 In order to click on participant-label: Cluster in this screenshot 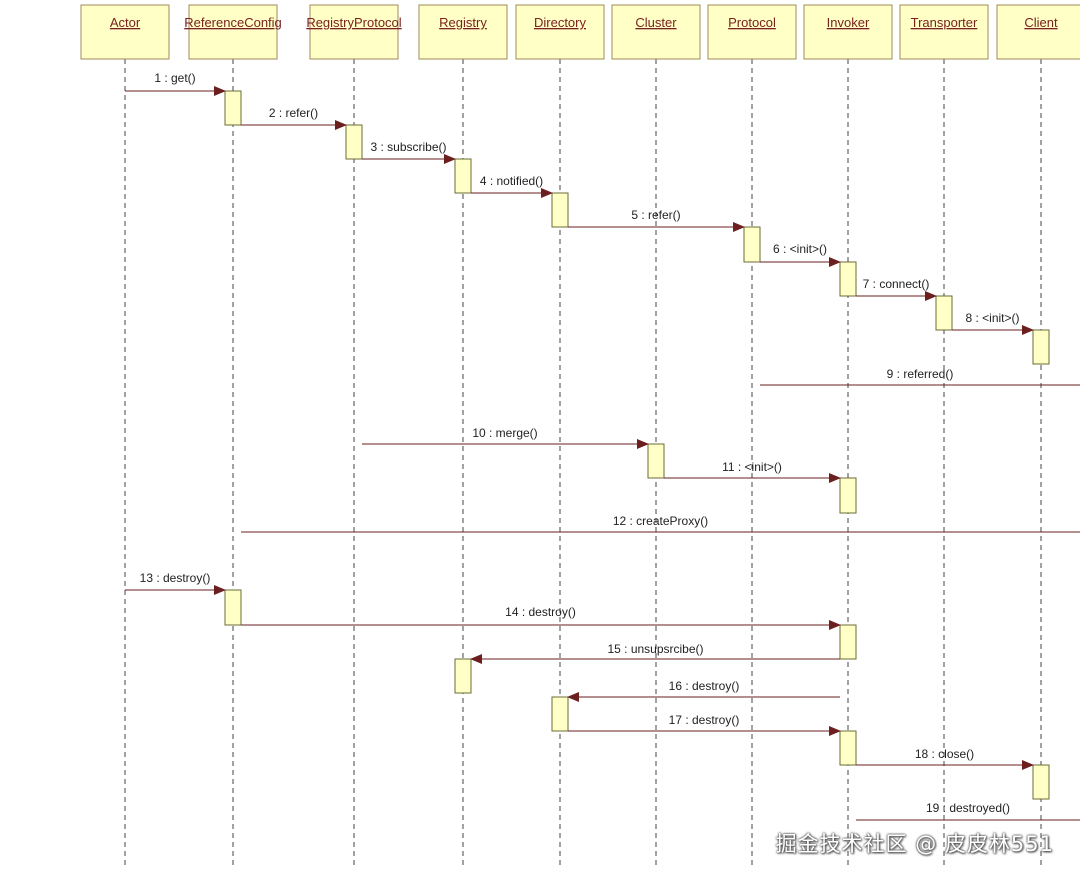, I will do `click(656, 22)`.